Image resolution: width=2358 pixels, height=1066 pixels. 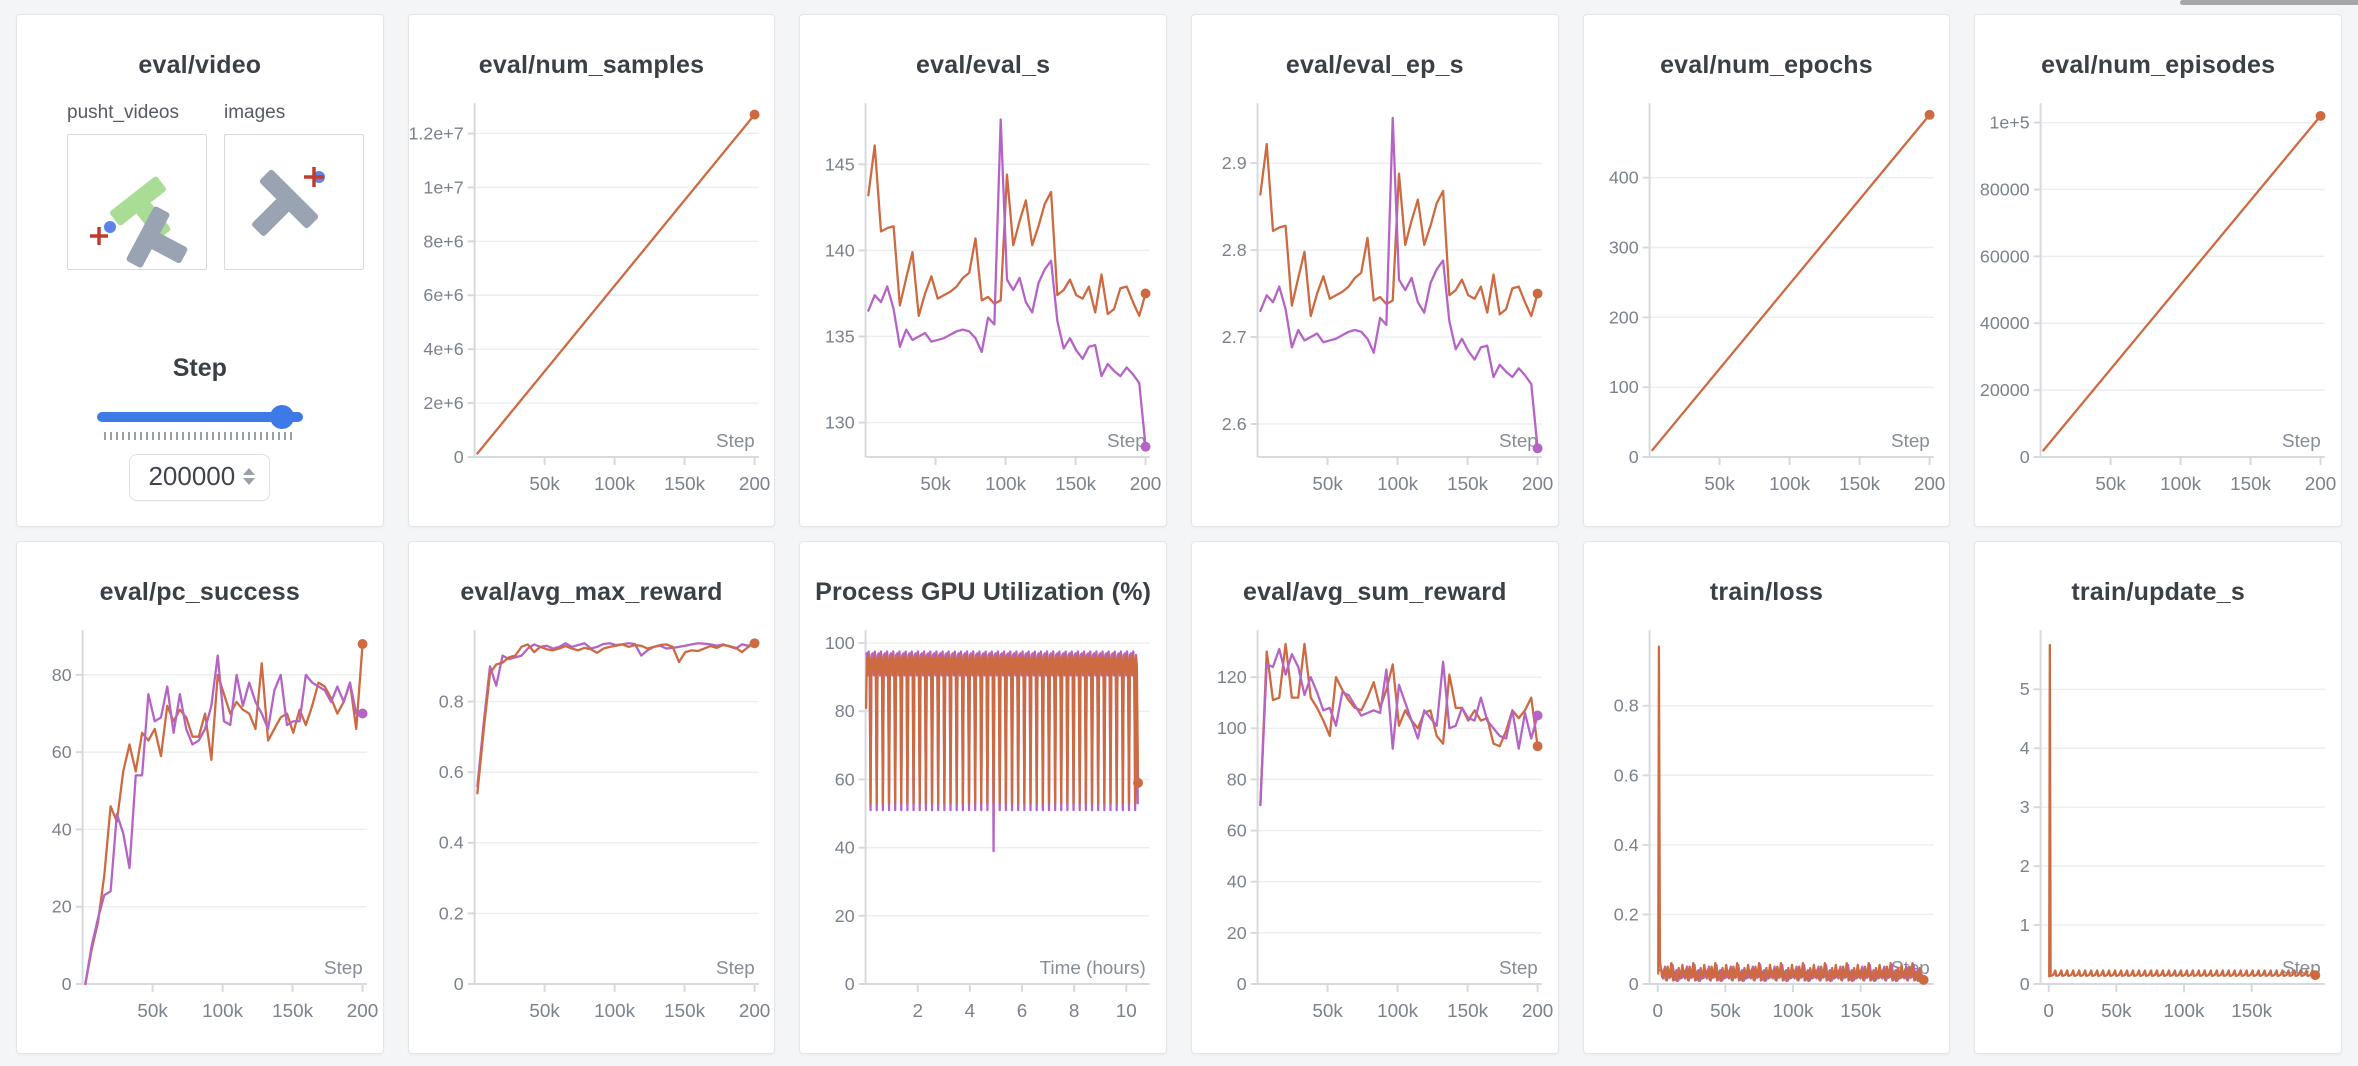 What do you see at coordinates (249, 481) in the screenshot?
I see `step-down-icon` at bounding box center [249, 481].